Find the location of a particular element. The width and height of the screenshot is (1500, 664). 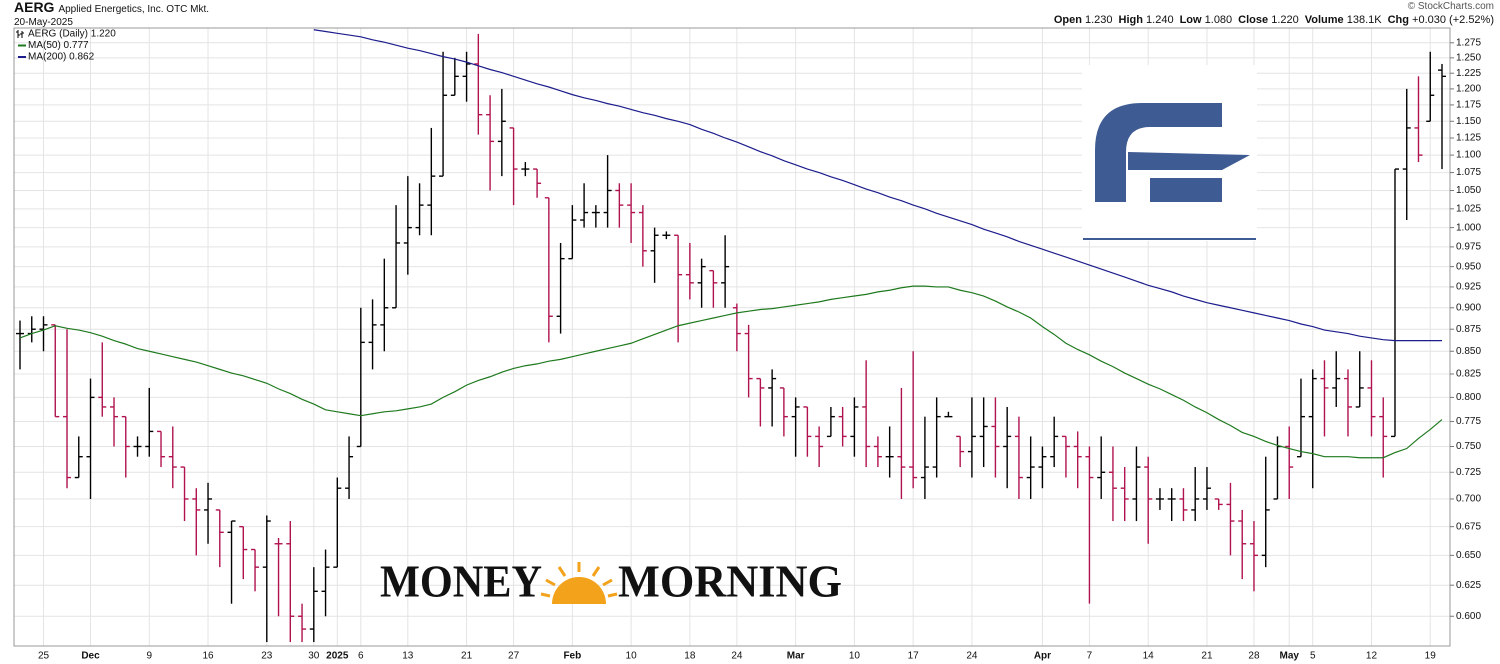

y-tick-label: 1.050 is located at coordinates (1468, 190).